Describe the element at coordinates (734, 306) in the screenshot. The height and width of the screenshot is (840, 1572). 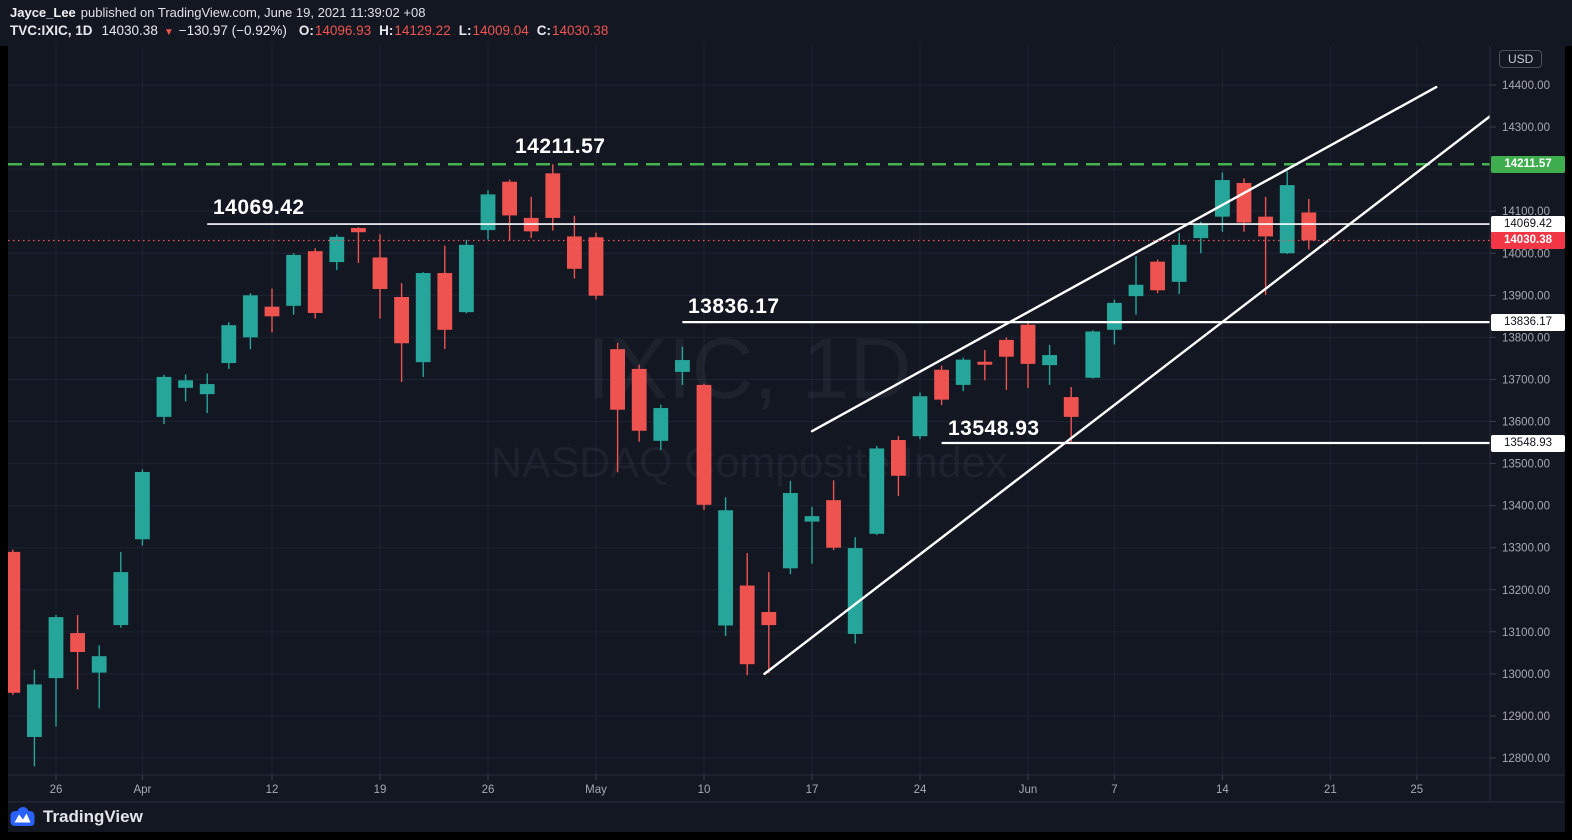
I see `level-label-13836: 13836.17` at that location.